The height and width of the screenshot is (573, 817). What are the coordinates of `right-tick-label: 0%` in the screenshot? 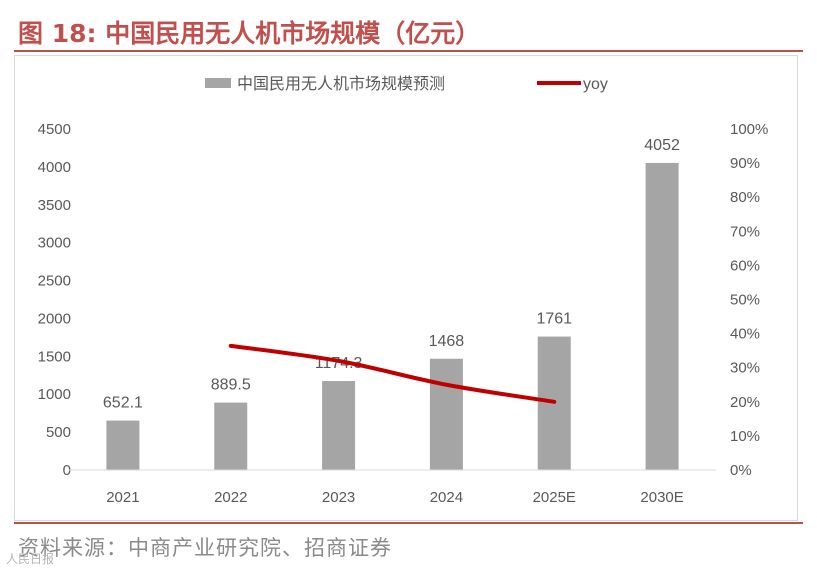 It's located at (741, 470).